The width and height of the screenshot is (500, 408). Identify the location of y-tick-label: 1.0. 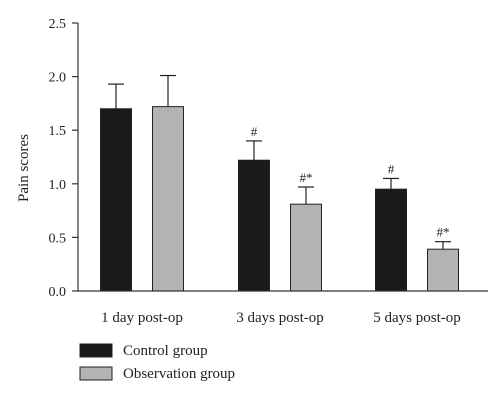
(58, 185).